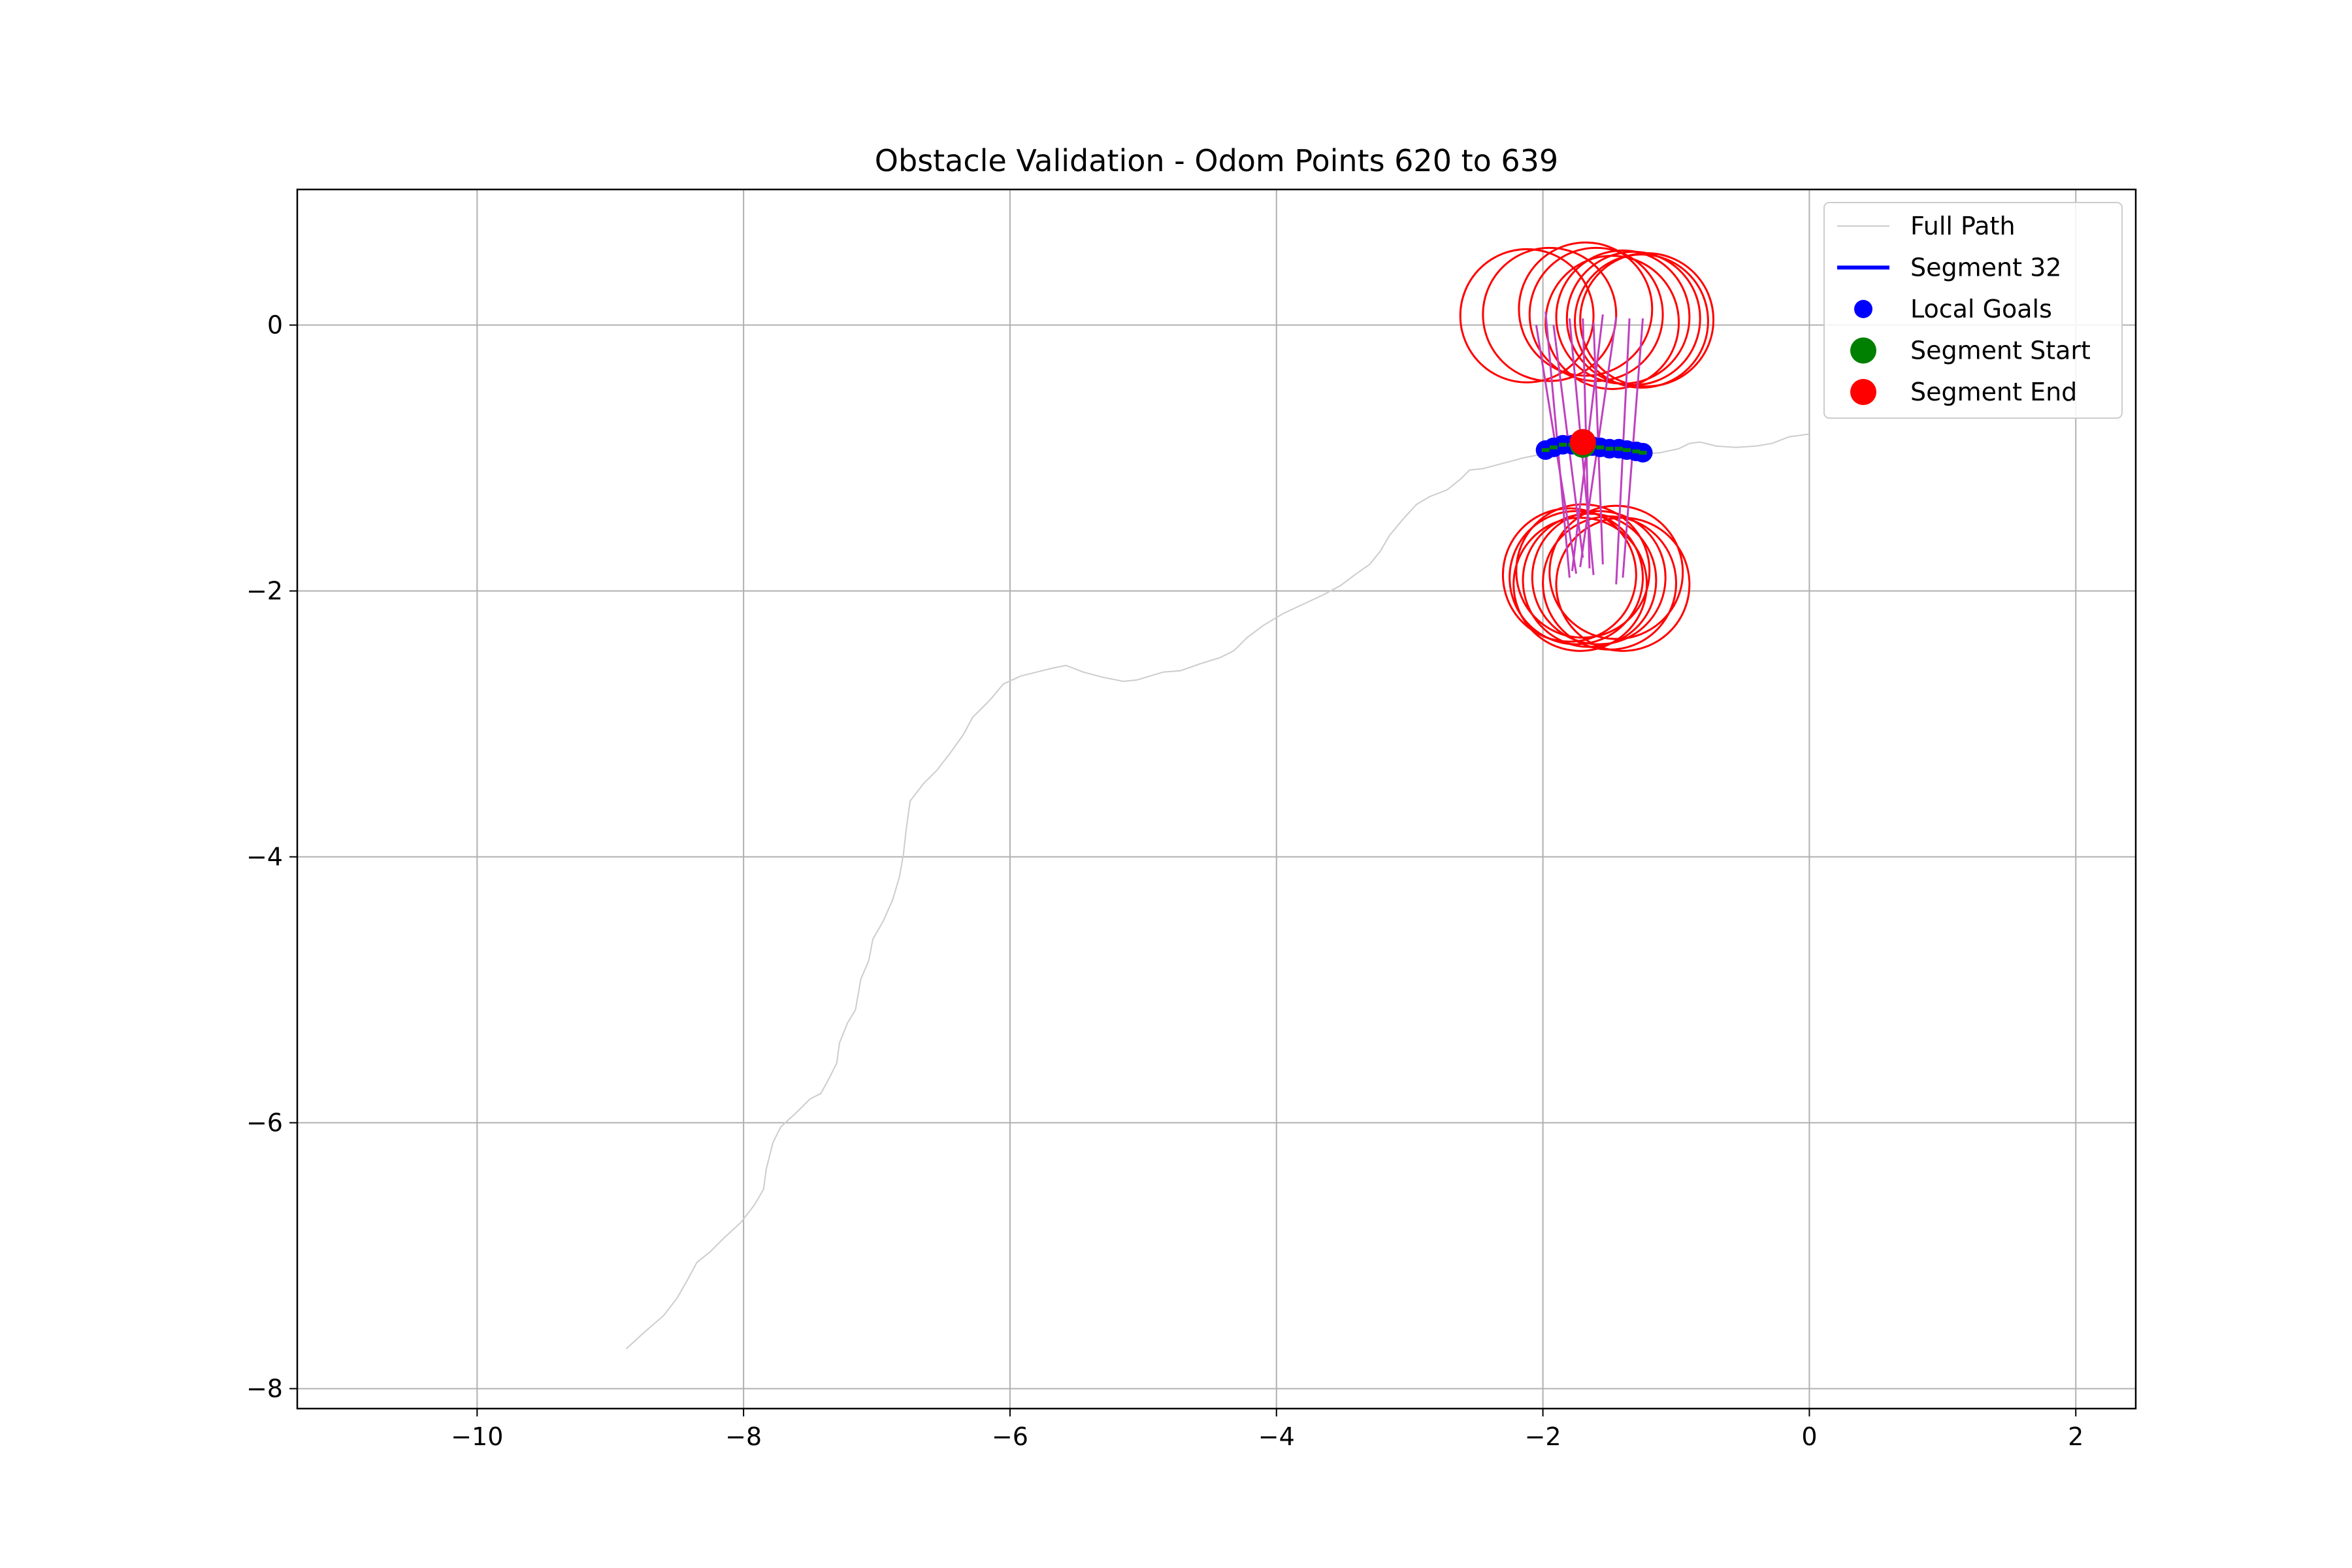 The width and height of the screenshot is (2352, 1568). I want to click on y-tick-label: 0, so click(275, 325).